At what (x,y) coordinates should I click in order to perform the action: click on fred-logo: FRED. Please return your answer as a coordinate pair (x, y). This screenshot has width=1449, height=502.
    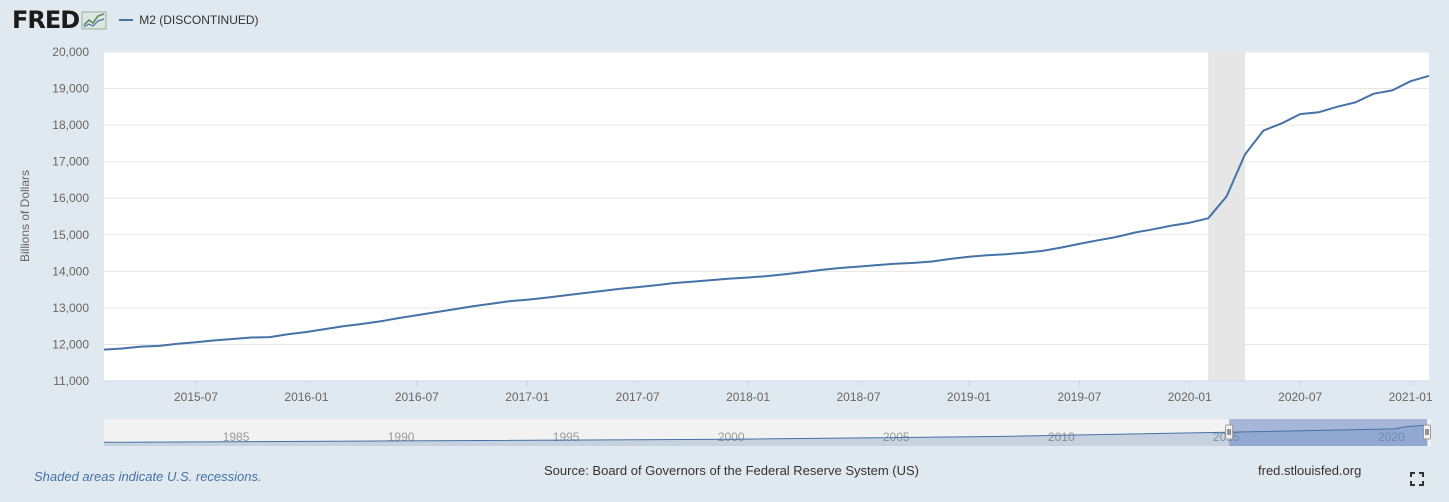
    Looking at the image, I should click on (46, 20).